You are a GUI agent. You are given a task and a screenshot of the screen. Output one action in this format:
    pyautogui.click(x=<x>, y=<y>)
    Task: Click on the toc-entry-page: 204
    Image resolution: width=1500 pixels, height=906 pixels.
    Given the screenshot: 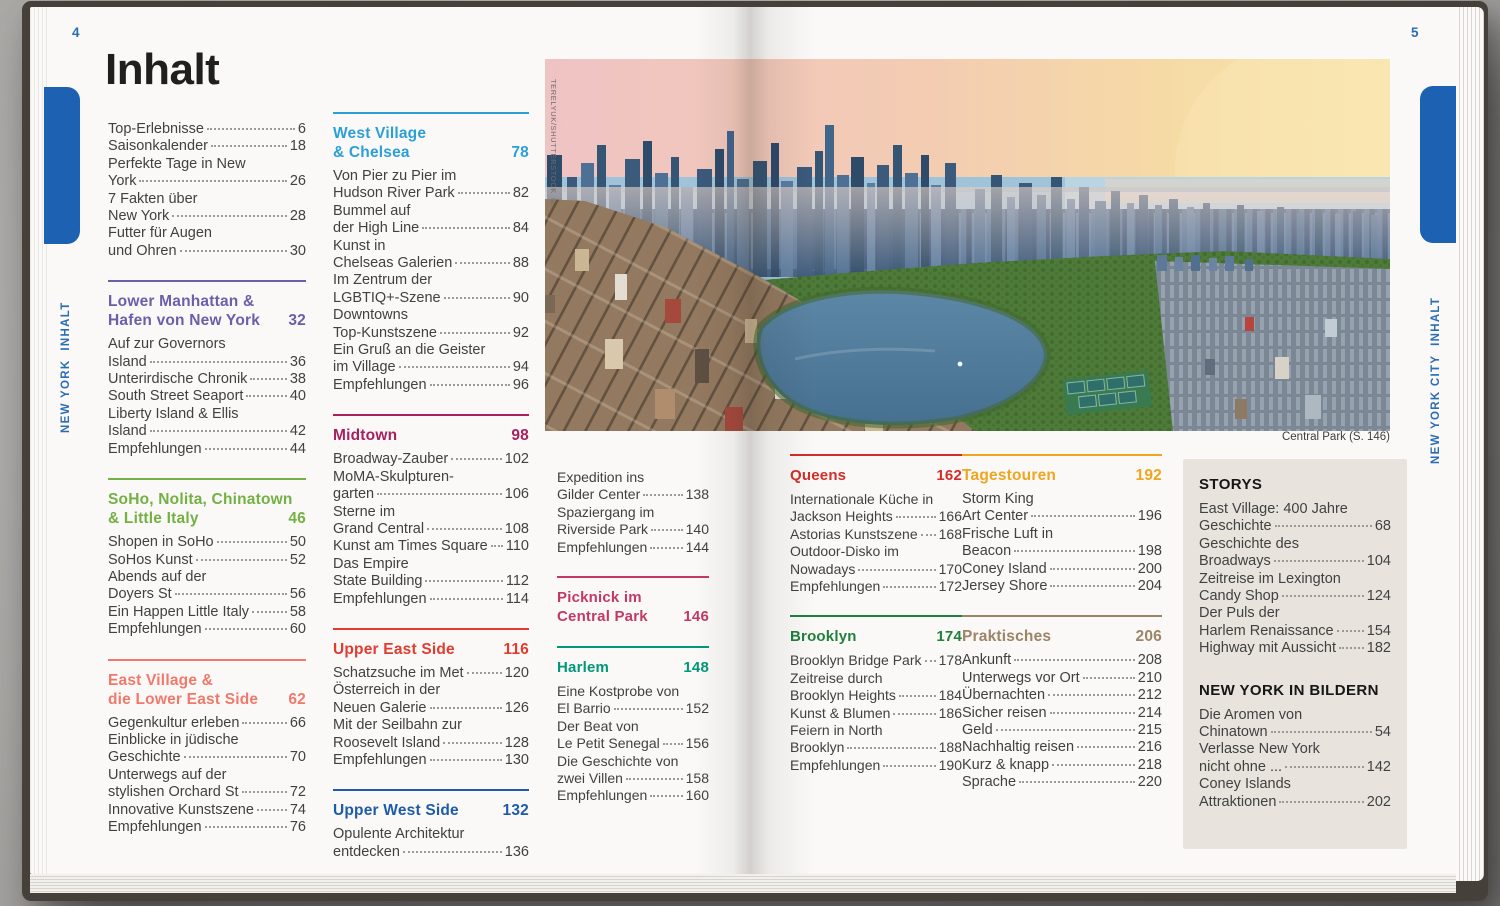 What is the action you would take?
    pyautogui.click(x=1149, y=586)
    